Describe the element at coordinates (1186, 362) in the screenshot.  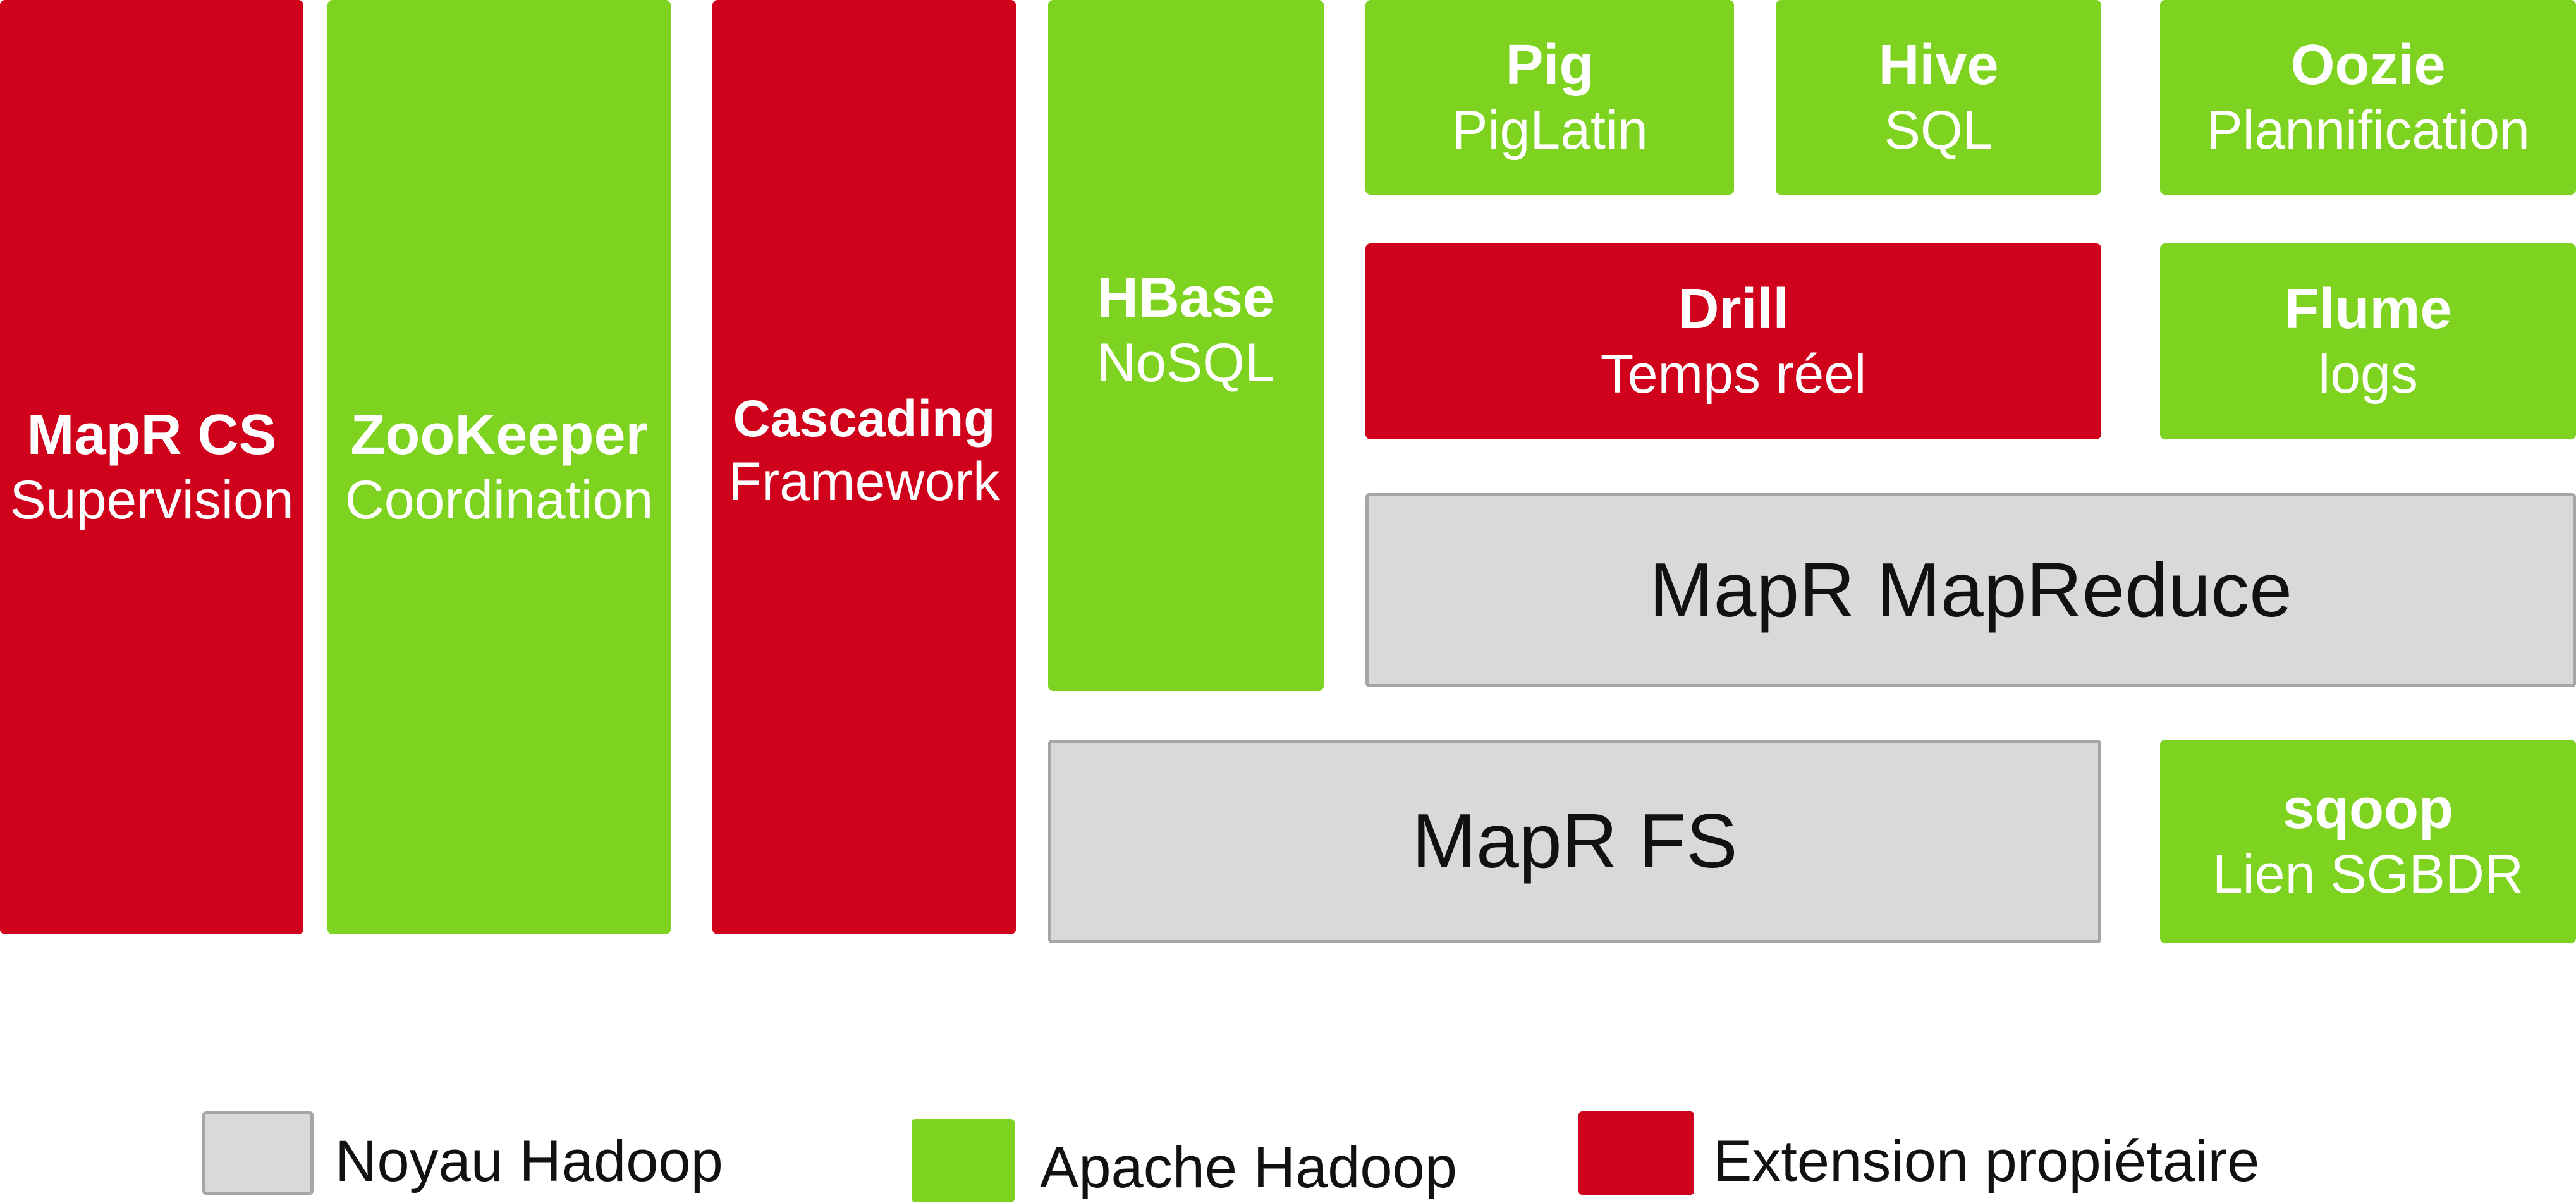
I see `hbase-subtitle: NoSQL` at that location.